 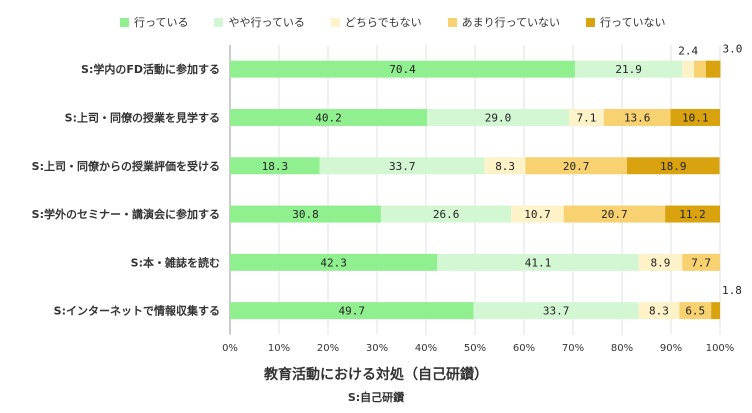 I want to click on data-label: 40.2, so click(x=328, y=117).